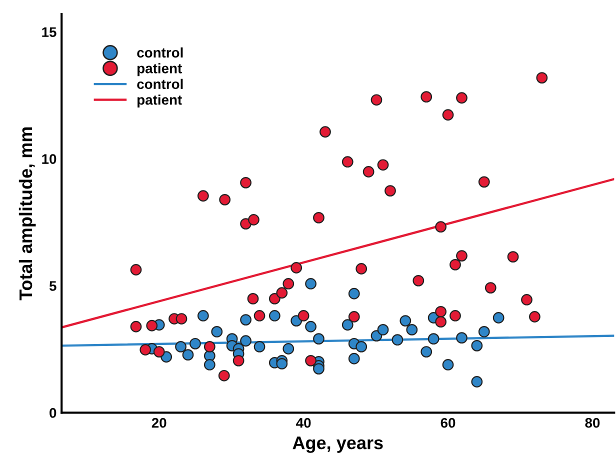  Describe the element at coordinates (159, 423) in the screenshot. I see `x-tick-label: 20` at that location.